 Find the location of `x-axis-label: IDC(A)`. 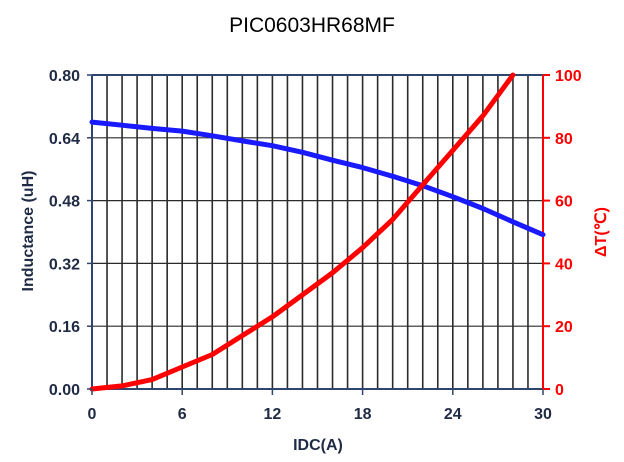

x-axis-label: IDC(A) is located at coordinates (318, 445).